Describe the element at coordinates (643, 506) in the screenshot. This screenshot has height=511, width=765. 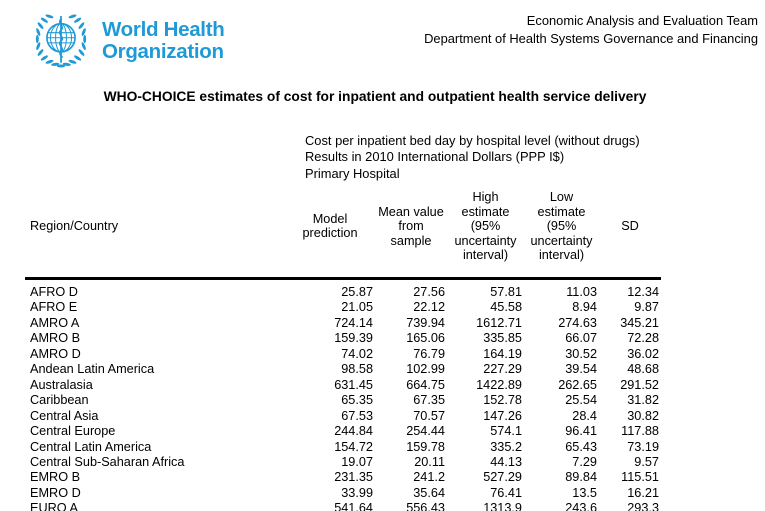
I see `value-cell: 293.3` at that location.